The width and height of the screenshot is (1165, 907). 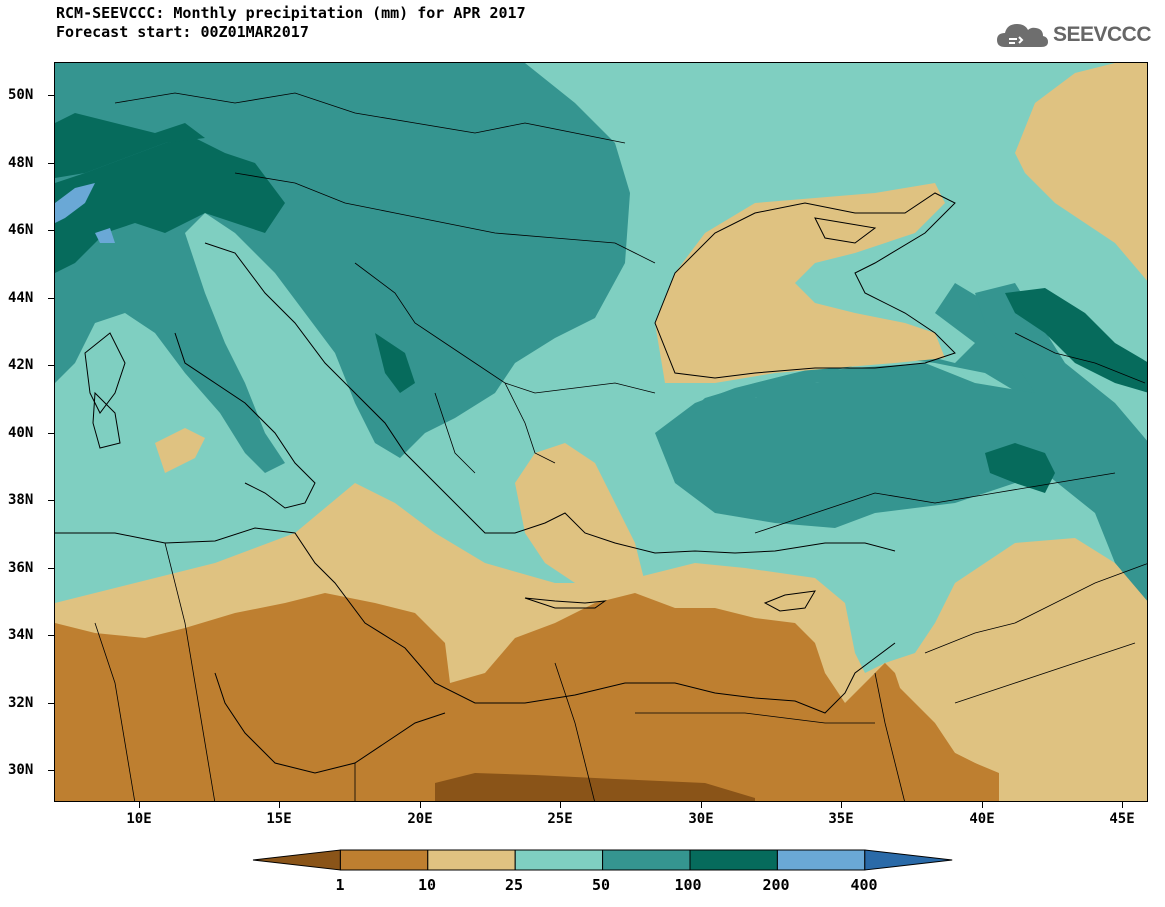 What do you see at coordinates (427, 885) in the screenshot?
I see `colorbar-label: 10` at bounding box center [427, 885].